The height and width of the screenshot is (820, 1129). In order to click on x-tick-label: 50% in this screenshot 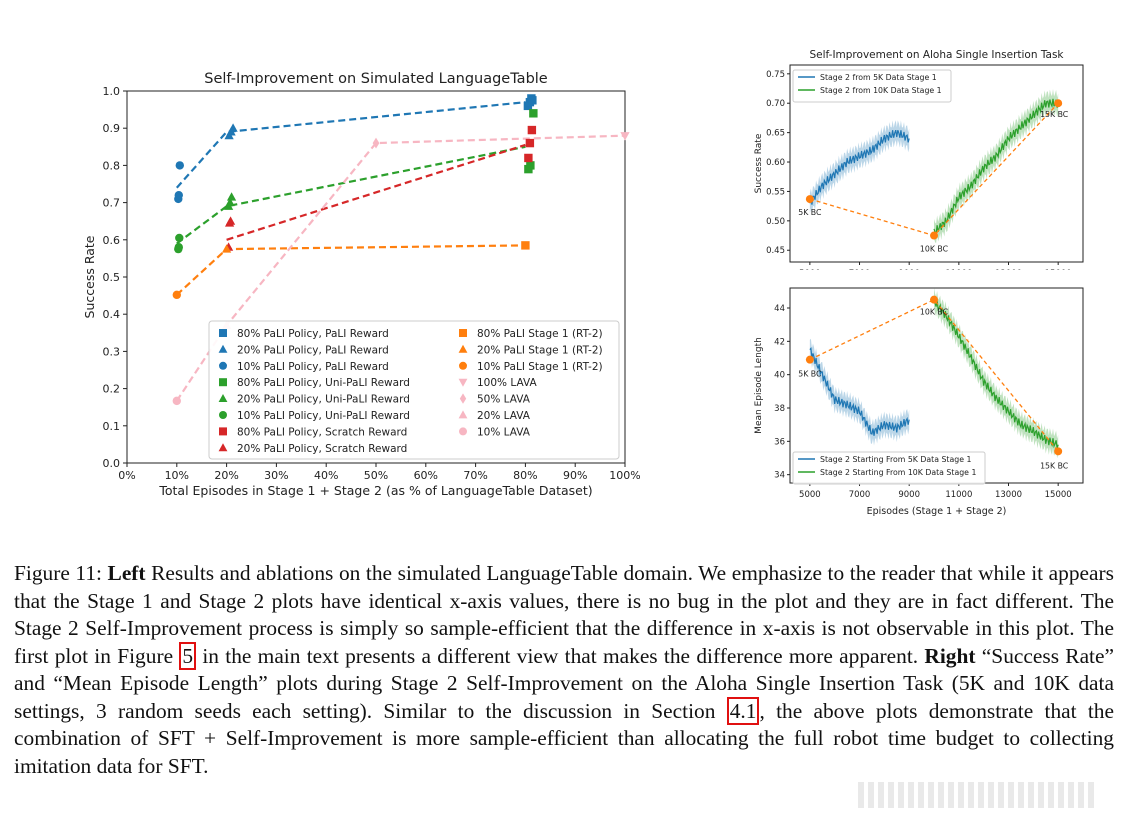, I will do `click(376, 475)`.